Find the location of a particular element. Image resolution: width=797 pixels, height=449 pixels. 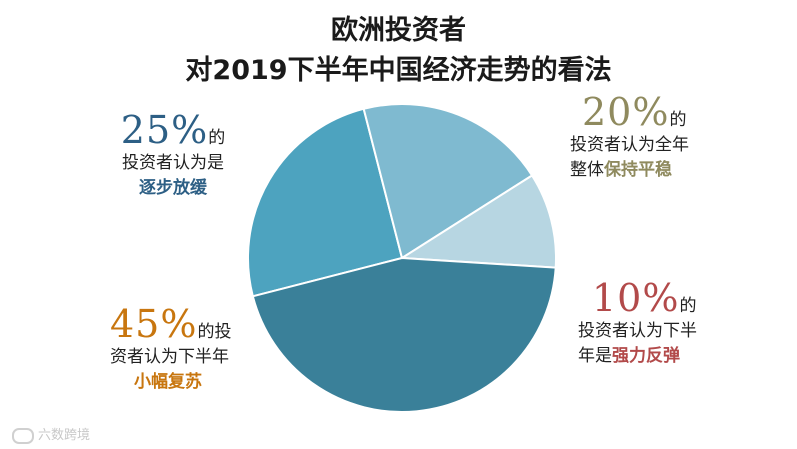

pct-suffix-recovery: 的投 is located at coordinates (214, 332).